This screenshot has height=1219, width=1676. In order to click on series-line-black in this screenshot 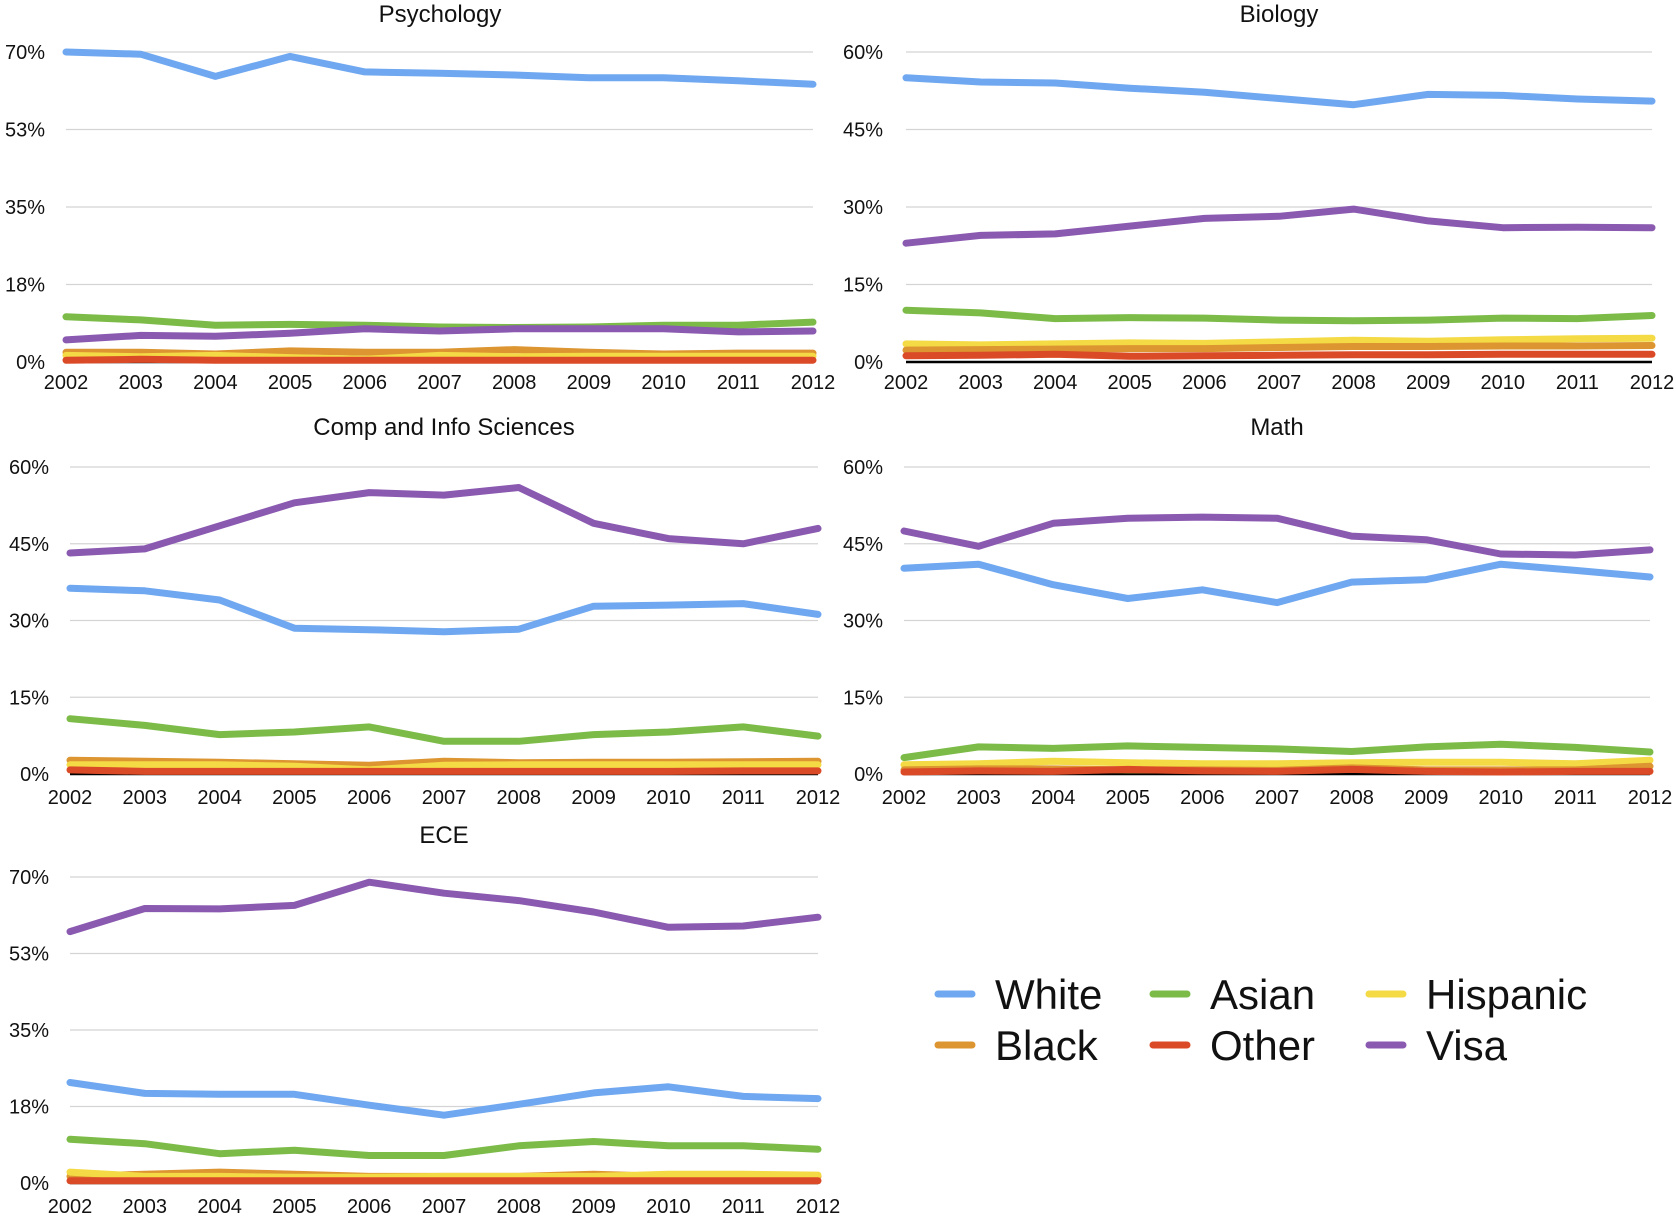, I will do `click(1279, 348)`.